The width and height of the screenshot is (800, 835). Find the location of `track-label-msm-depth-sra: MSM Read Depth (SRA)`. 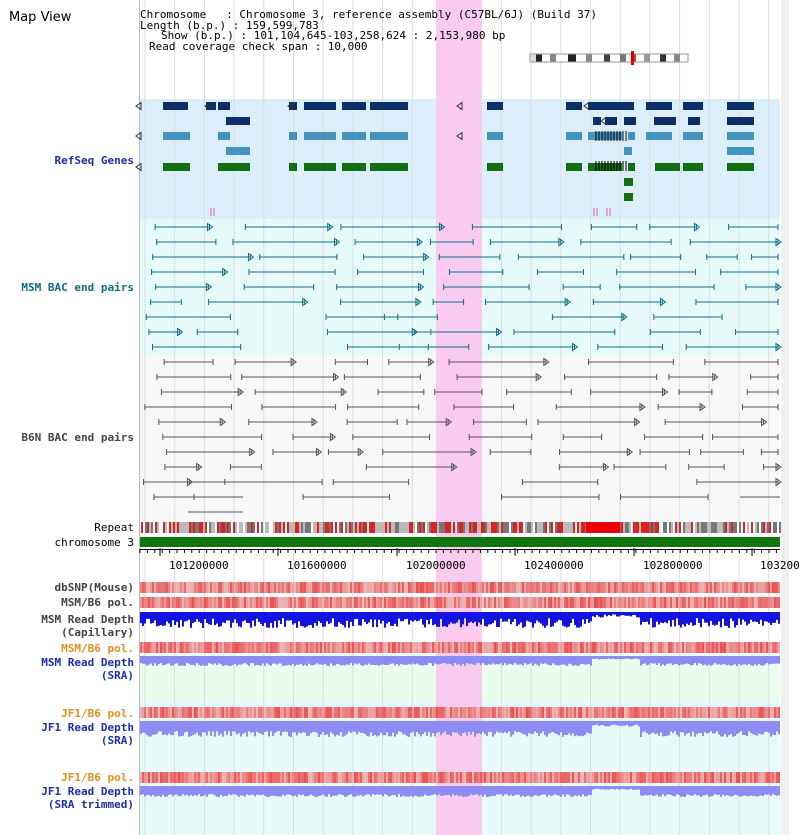

track-label-msm-depth-sra: MSM Read Depth (SRA) is located at coordinates (87, 669).